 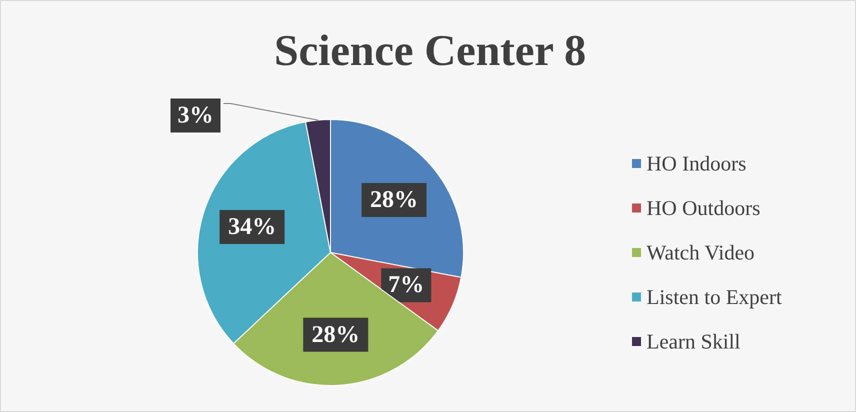 What do you see at coordinates (700, 252) in the screenshot?
I see `legend-label: Watch Video` at bounding box center [700, 252].